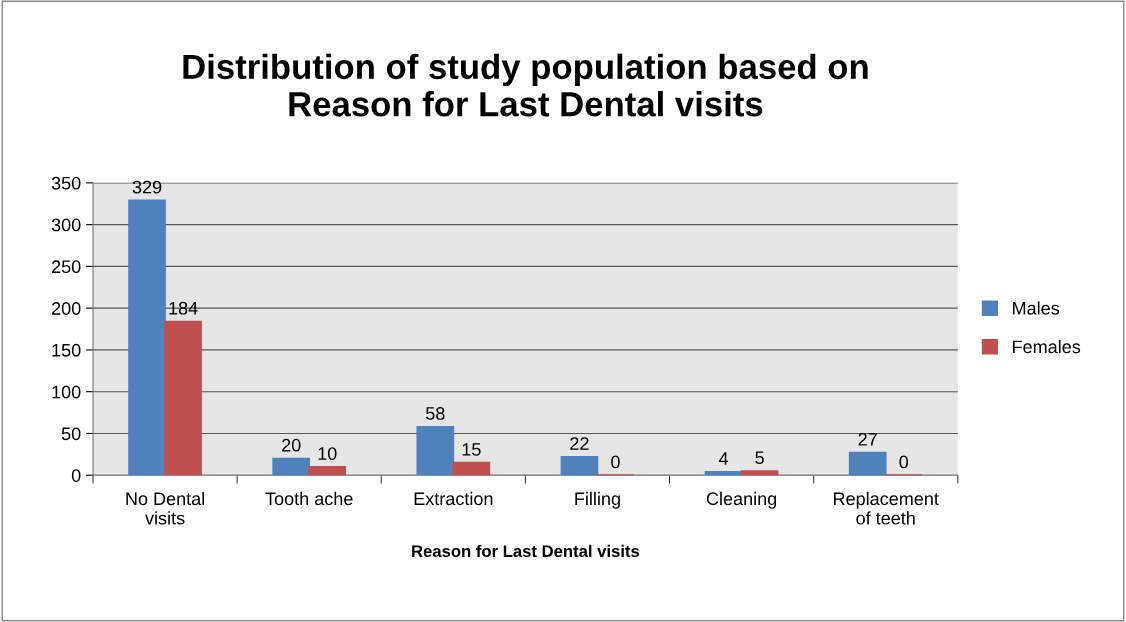 This screenshot has width=1126, height=622. I want to click on data-label: 10, so click(327, 453).